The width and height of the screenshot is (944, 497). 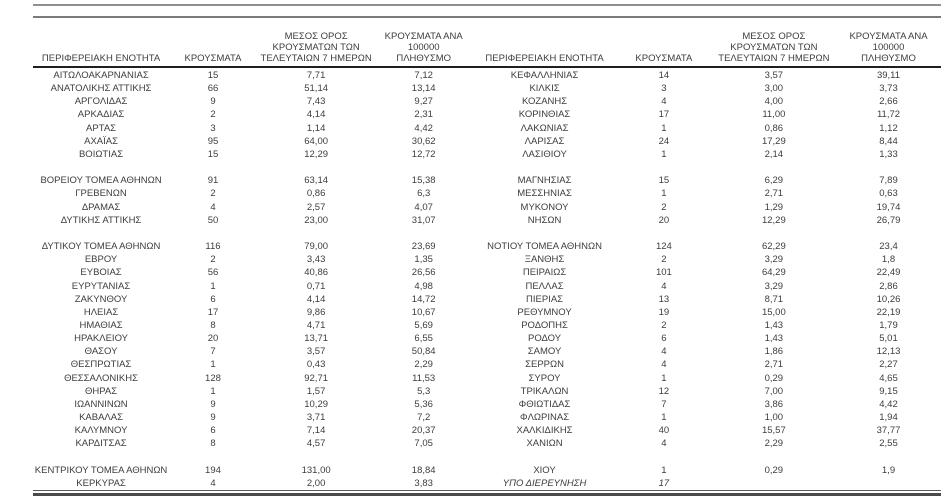 I want to click on cell-avg7: 11,00, so click(x=774, y=115).